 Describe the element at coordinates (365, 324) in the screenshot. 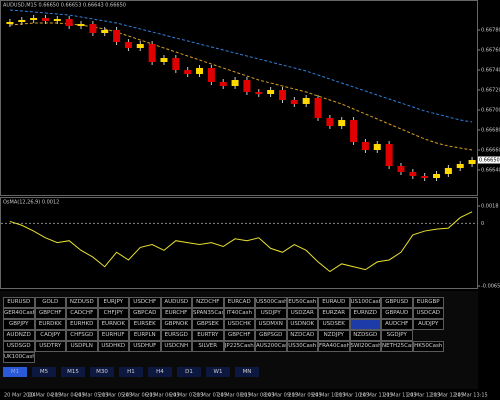

I see `symbol-button: USDDKK` at that location.